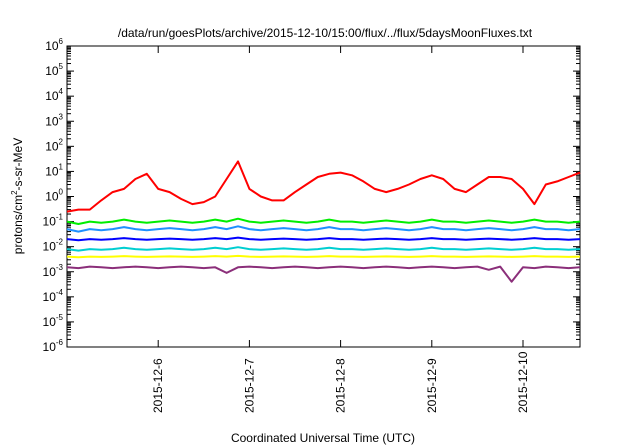 This screenshot has height=448, width=640. Describe the element at coordinates (54, 196) in the screenshot. I see `y-tick-label: 10⁰` at that location.